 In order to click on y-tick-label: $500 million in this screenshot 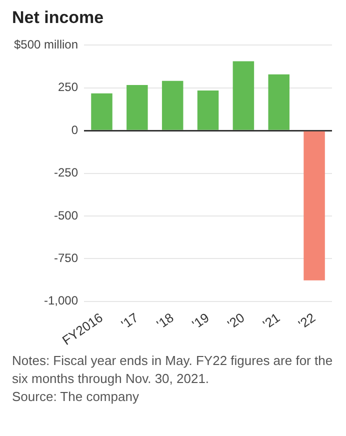, I will do `click(46, 45)`.